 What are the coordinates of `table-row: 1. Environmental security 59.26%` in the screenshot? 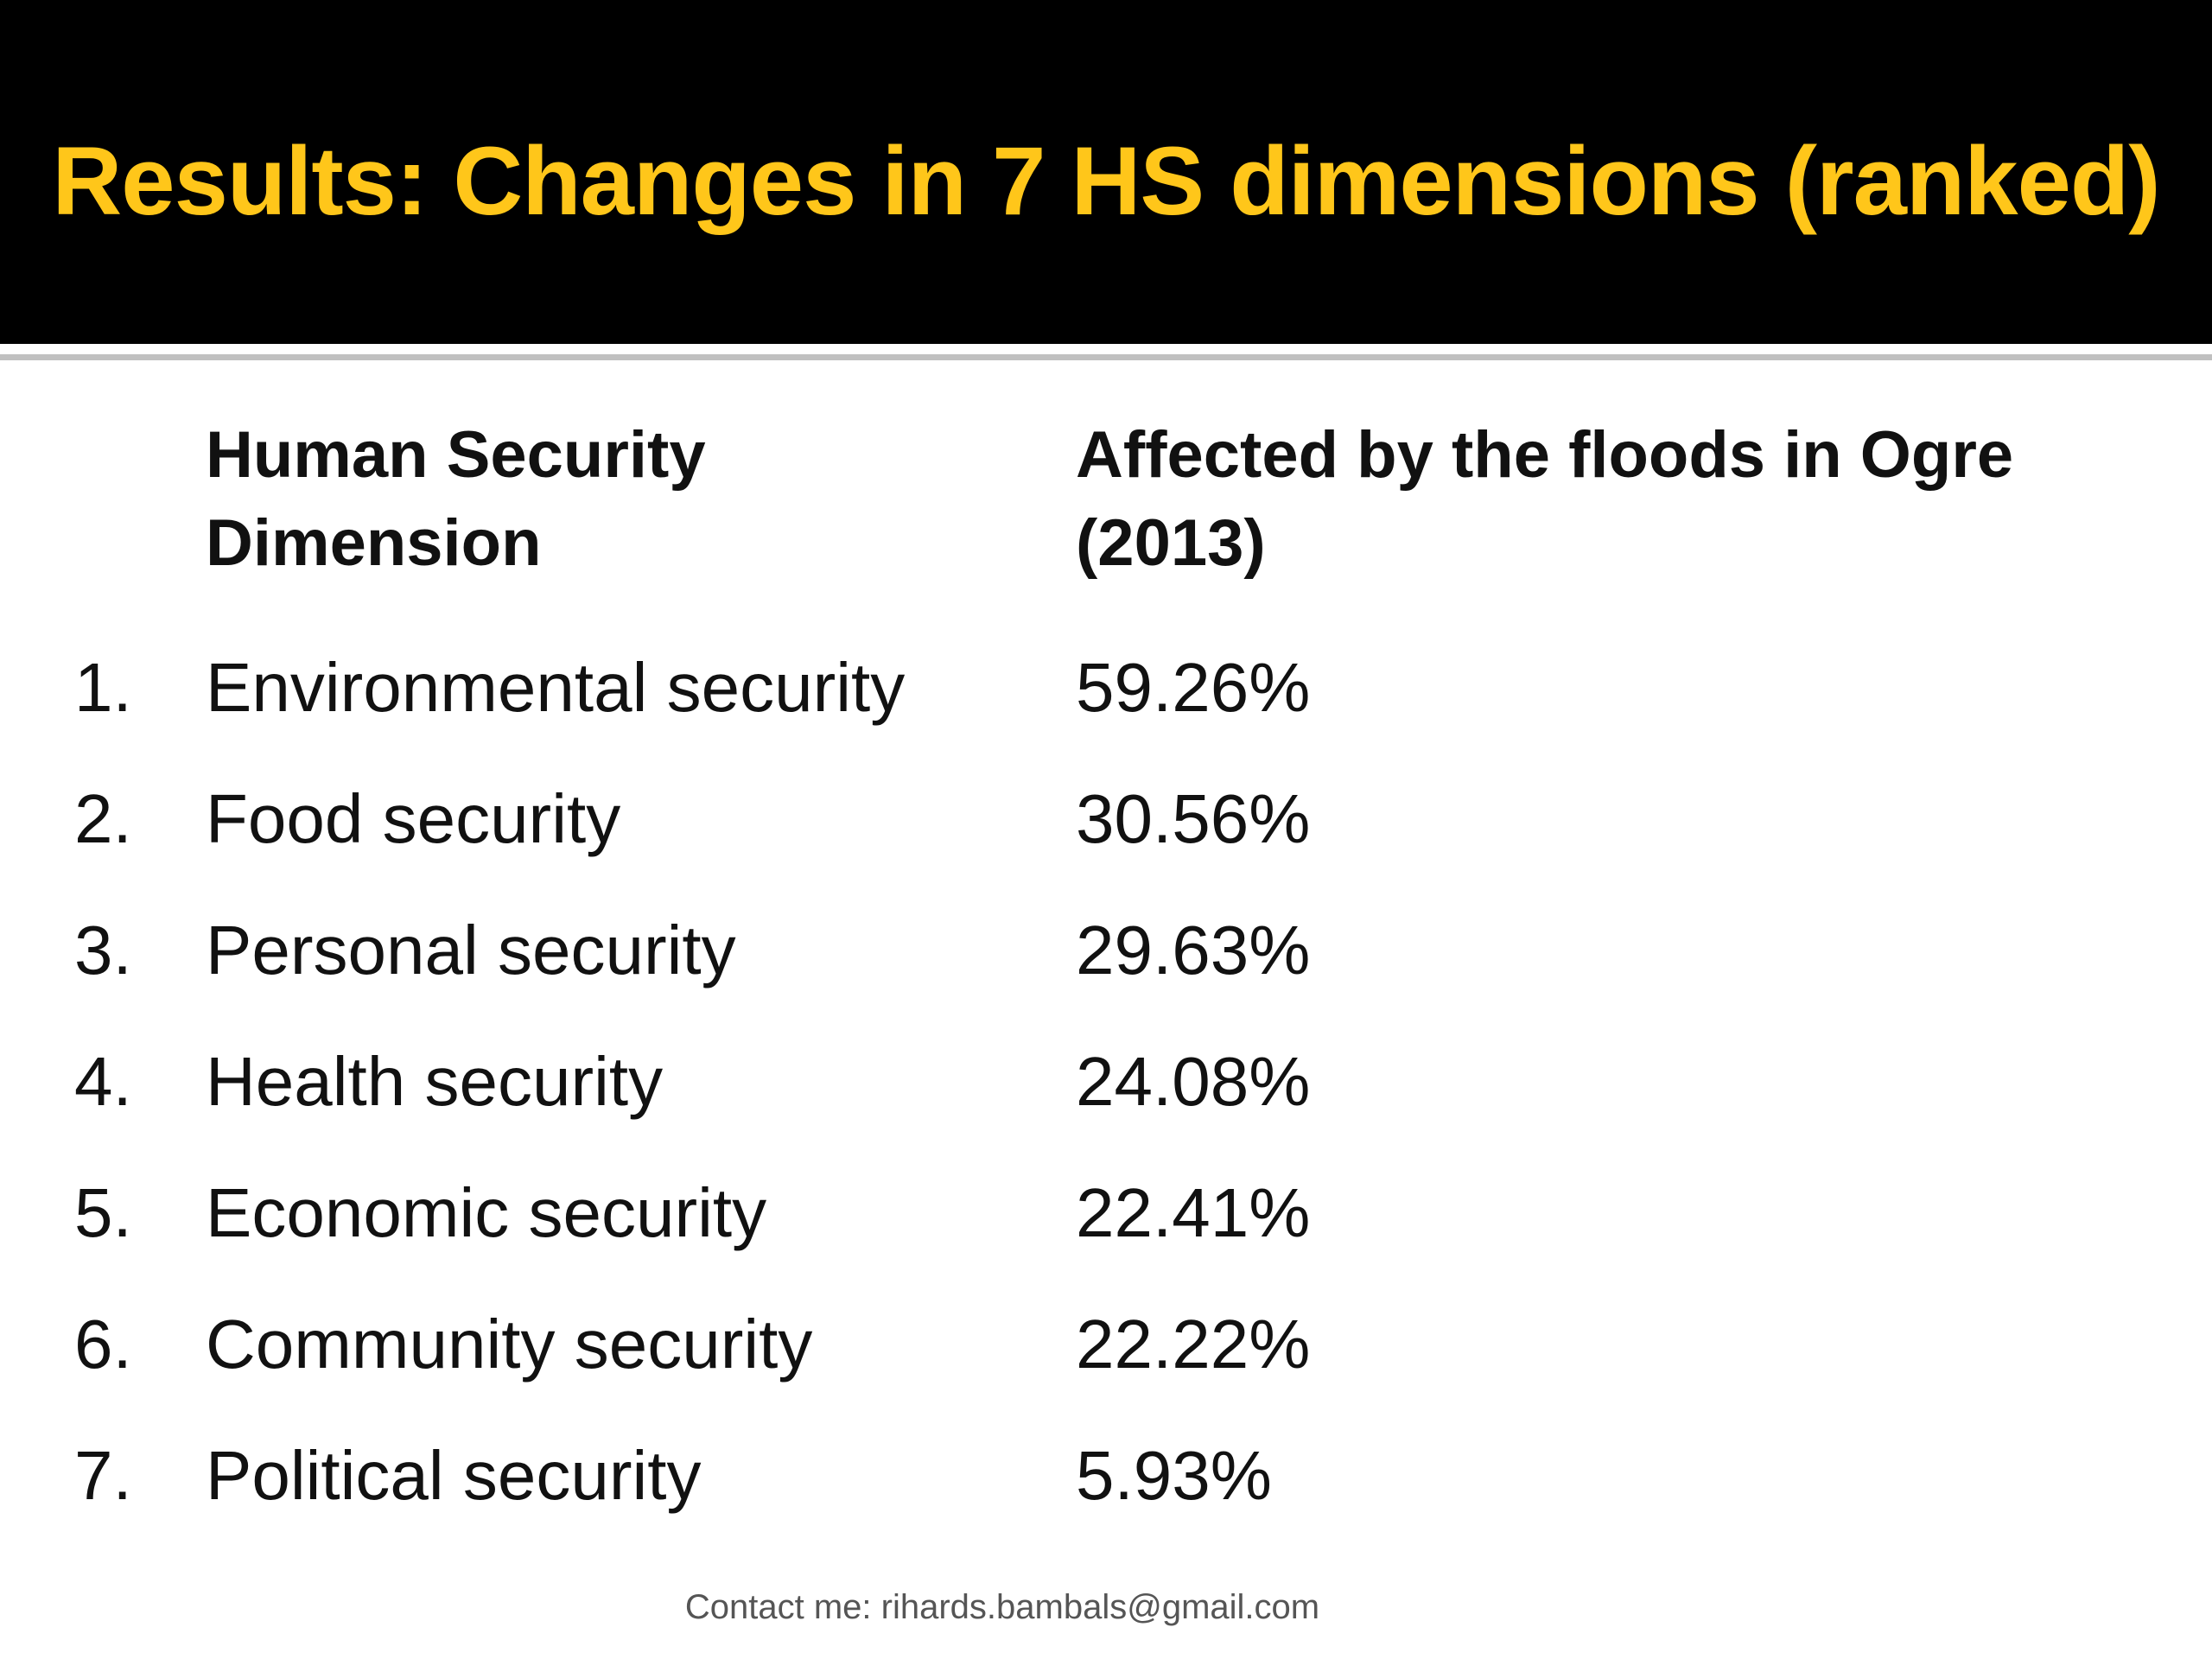 It's located at (1106, 687).